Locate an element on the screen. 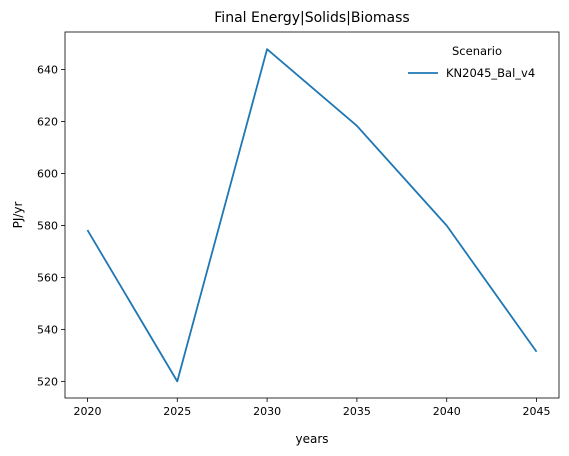 Image resolution: width=569 pixels, height=456 pixels. y-axis: 520 540 560 580 600 620 640 is located at coordinates (51, 225).